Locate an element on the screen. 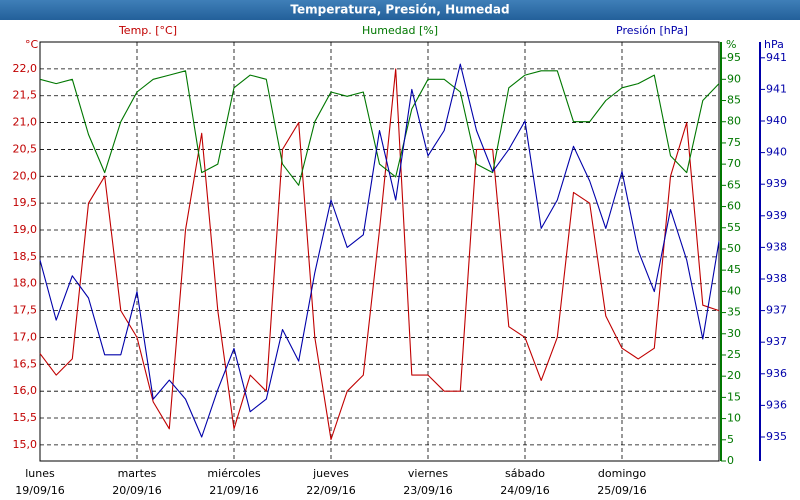 The image size is (800, 500). y-tick-label: 20,0 is located at coordinates (25, 175).